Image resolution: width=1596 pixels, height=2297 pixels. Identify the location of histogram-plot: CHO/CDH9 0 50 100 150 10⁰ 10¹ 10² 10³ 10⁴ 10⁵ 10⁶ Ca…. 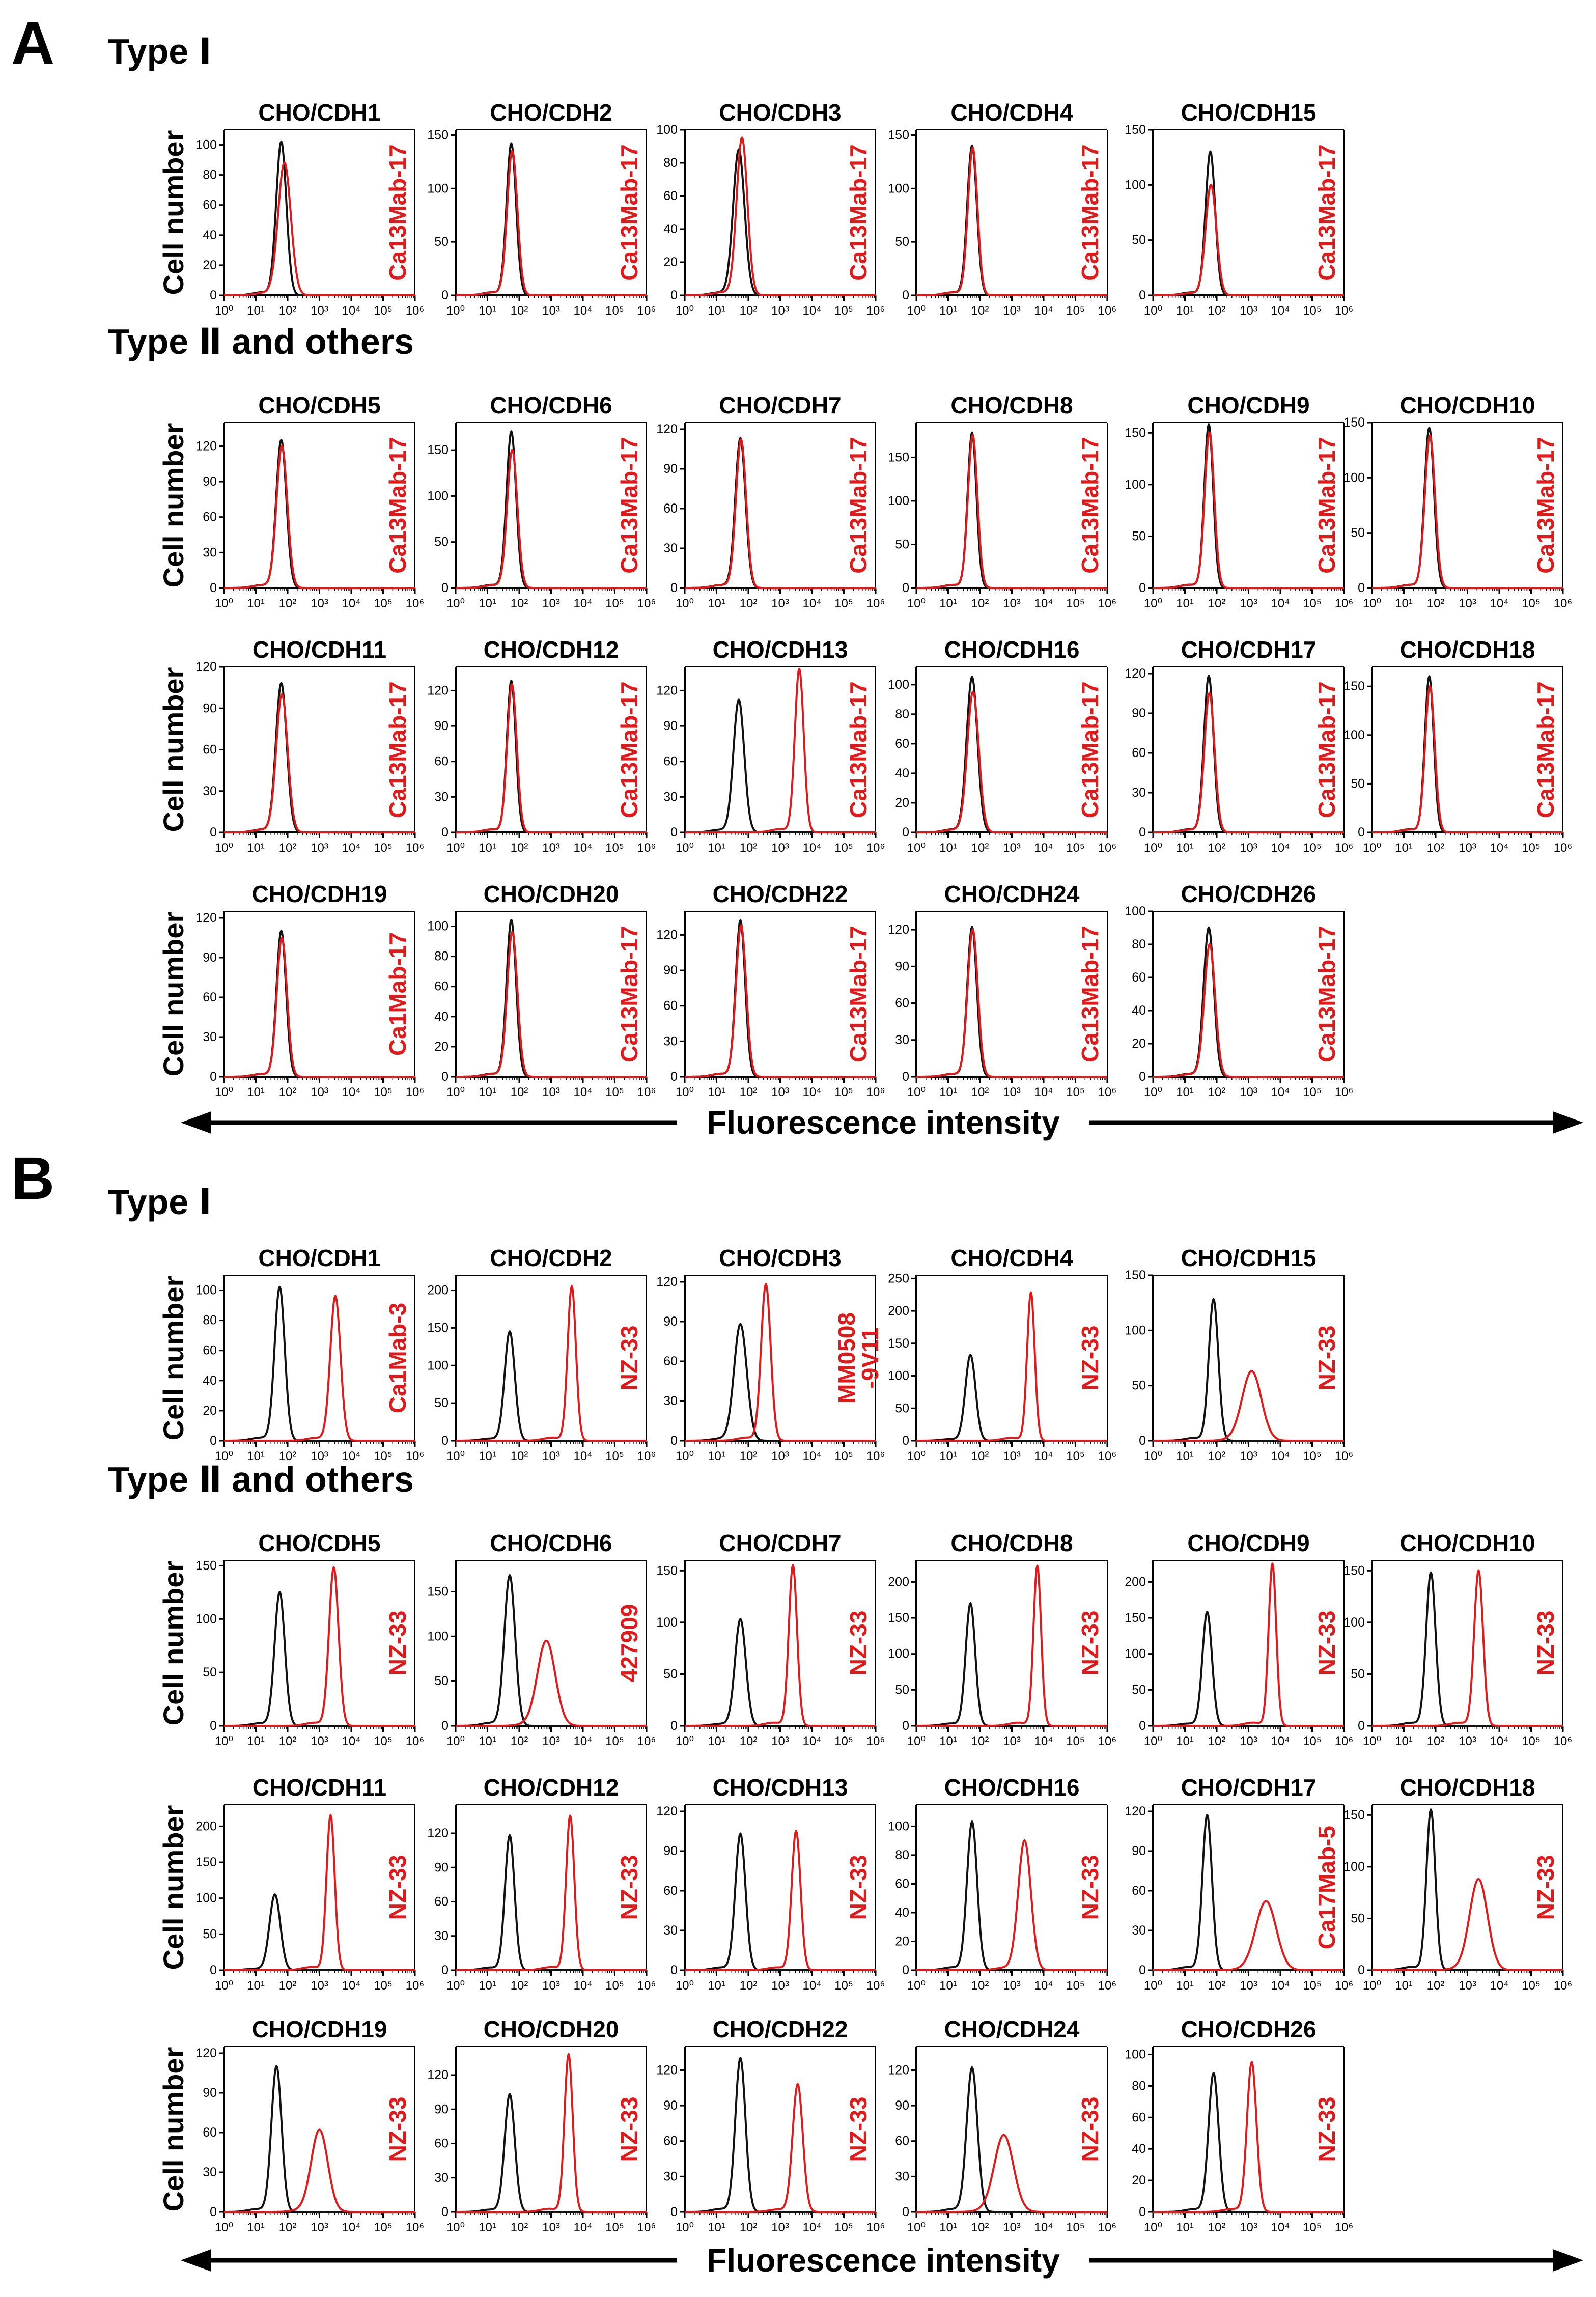
(1239, 501).